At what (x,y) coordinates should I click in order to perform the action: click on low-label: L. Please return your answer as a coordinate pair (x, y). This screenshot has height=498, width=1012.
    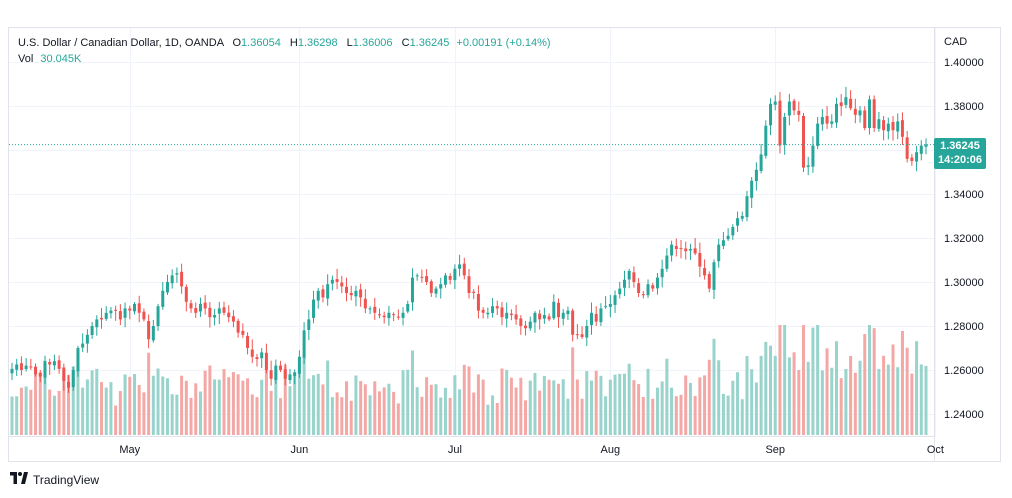
    Looking at the image, I should click on (349, 43).